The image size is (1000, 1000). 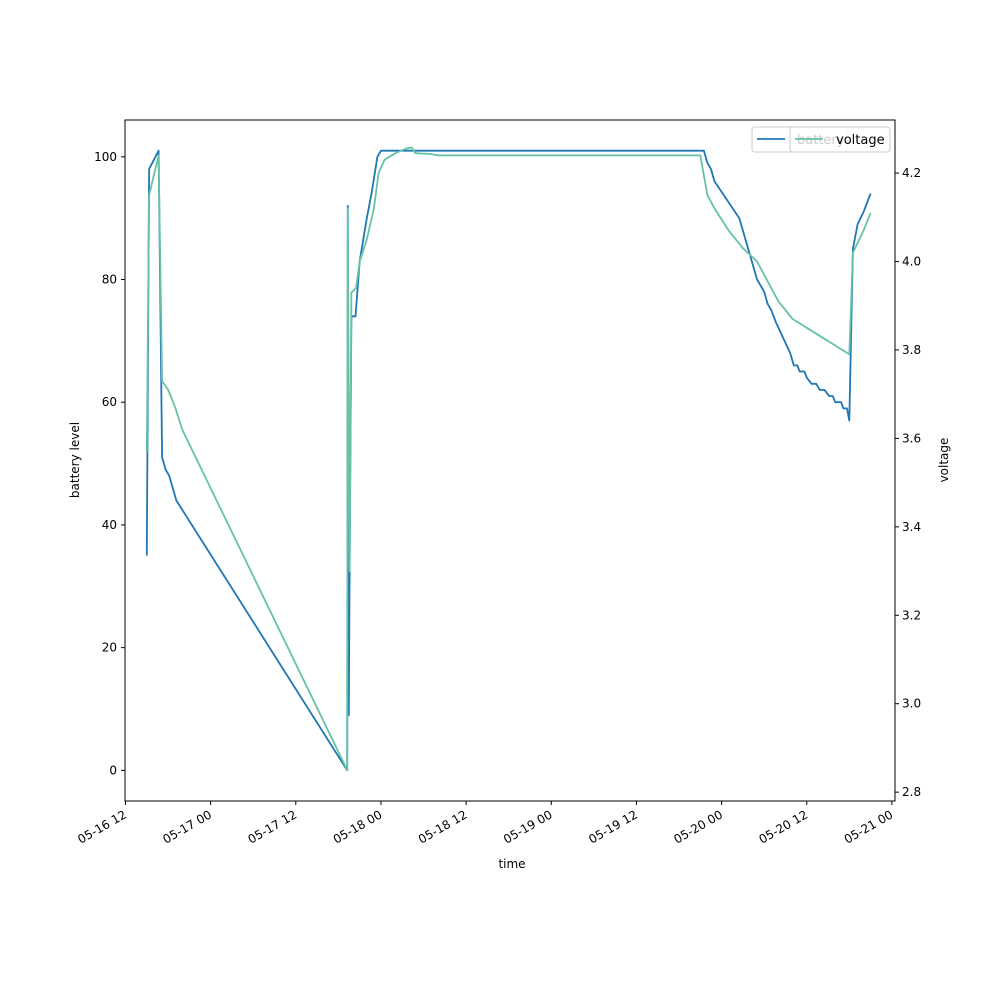 What do you see at coordinates (911, 527) in the screenshot?
I see `y-right-tick-label: 3.4` at bounding box center [911, 527].